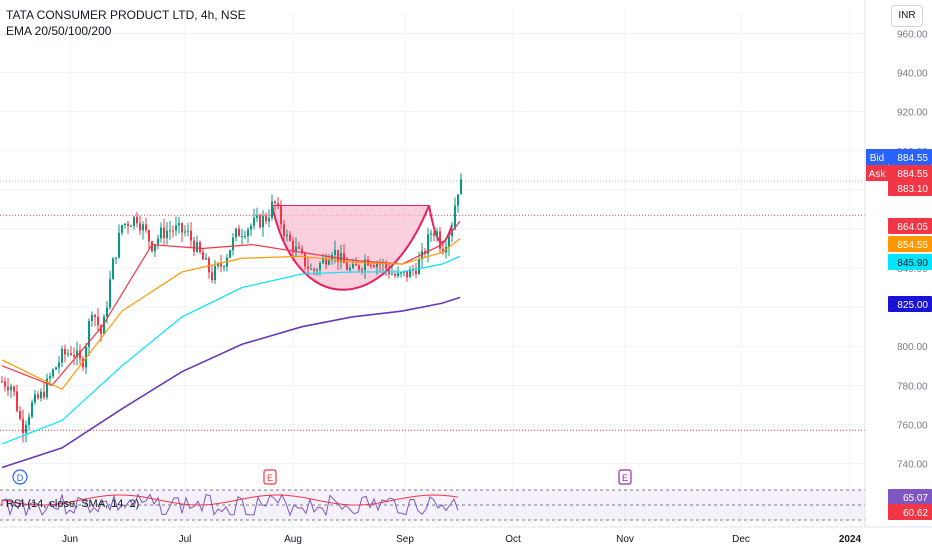 The width and height of the screenshot is (932, 550). What do you see at coordinates (230, 500) in the screenshot?
I see `rsi-sma-line` at bounding box center [230, 500].